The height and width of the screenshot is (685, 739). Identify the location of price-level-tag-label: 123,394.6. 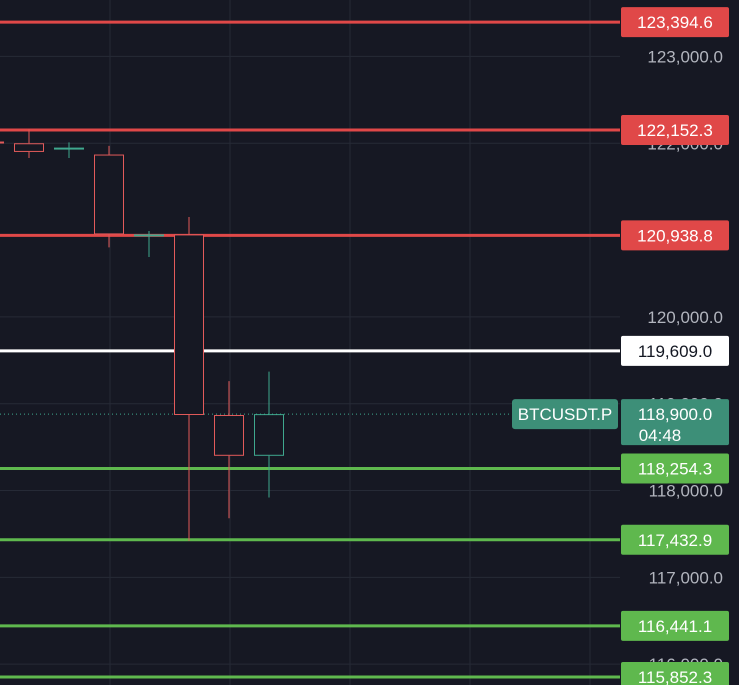
(675, 22).